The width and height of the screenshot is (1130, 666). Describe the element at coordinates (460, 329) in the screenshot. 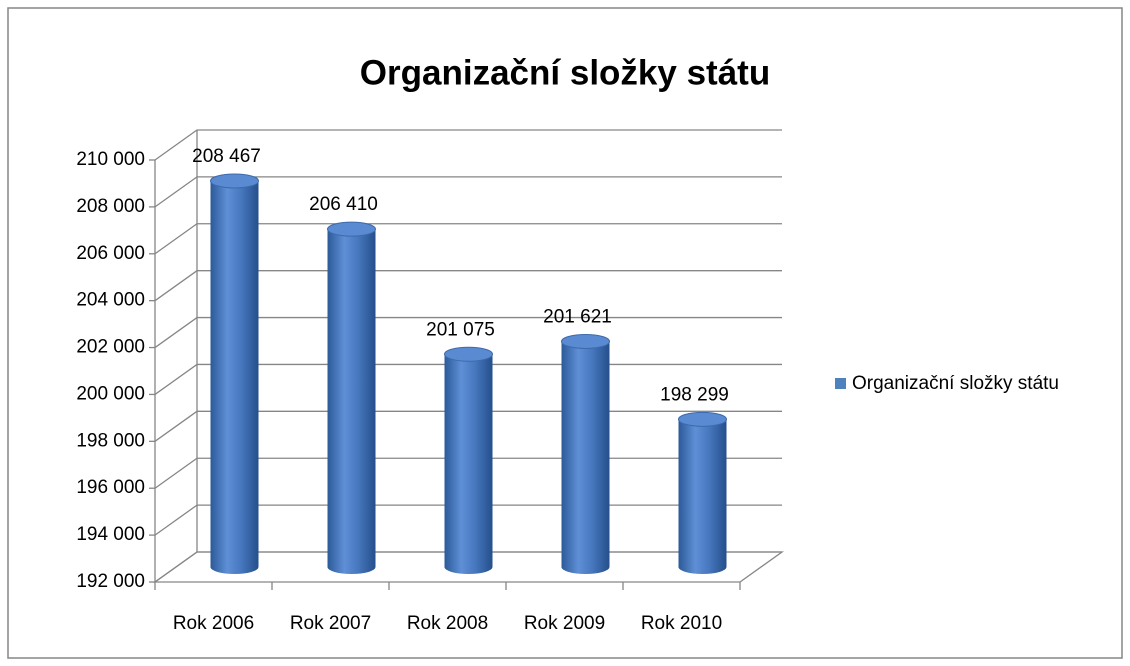

I see `data-label: 201 075` at that location.